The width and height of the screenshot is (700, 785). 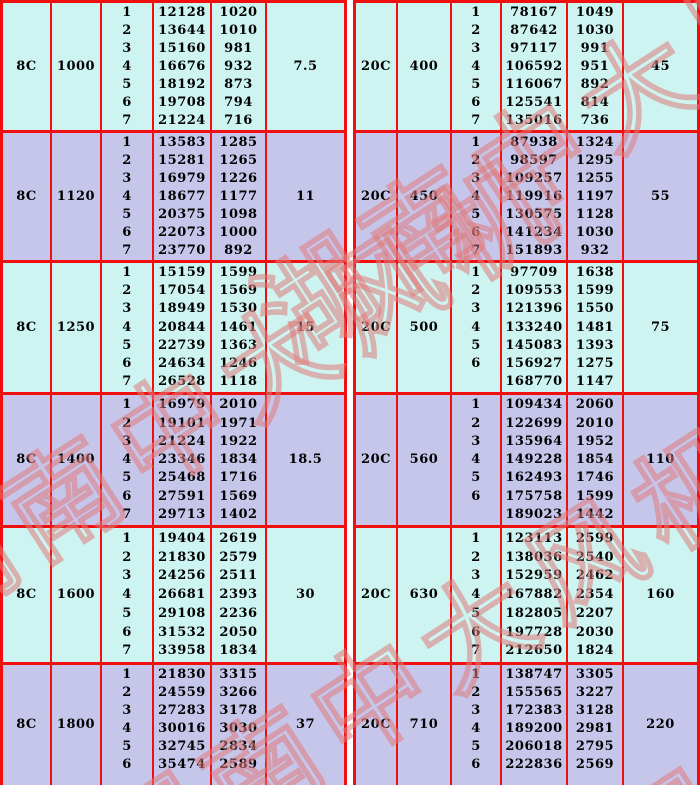 What do you see at coordinates (659, 66) in the screenshot?
I see `power-cell: 45` at bounding box center [659, 66].